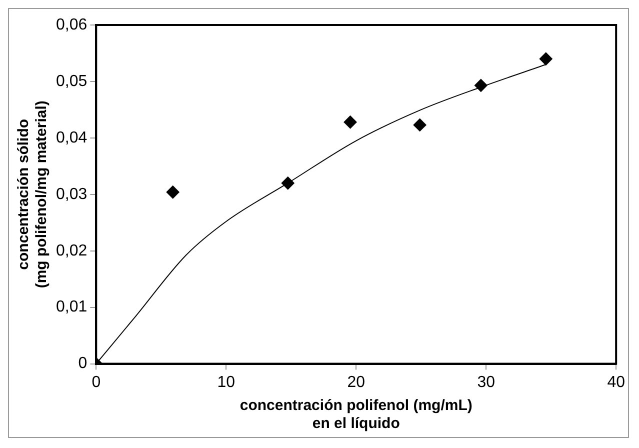  Describe the element at coordinates (72, 81) in the screenshot. I see `y-tick-label: 0,05` at that location.